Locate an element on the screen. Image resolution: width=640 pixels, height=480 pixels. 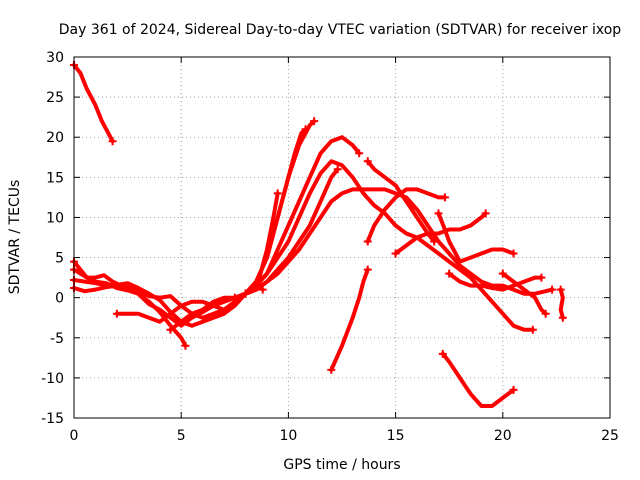
x-tick-label: 10 is located at coordinates (288, 436).